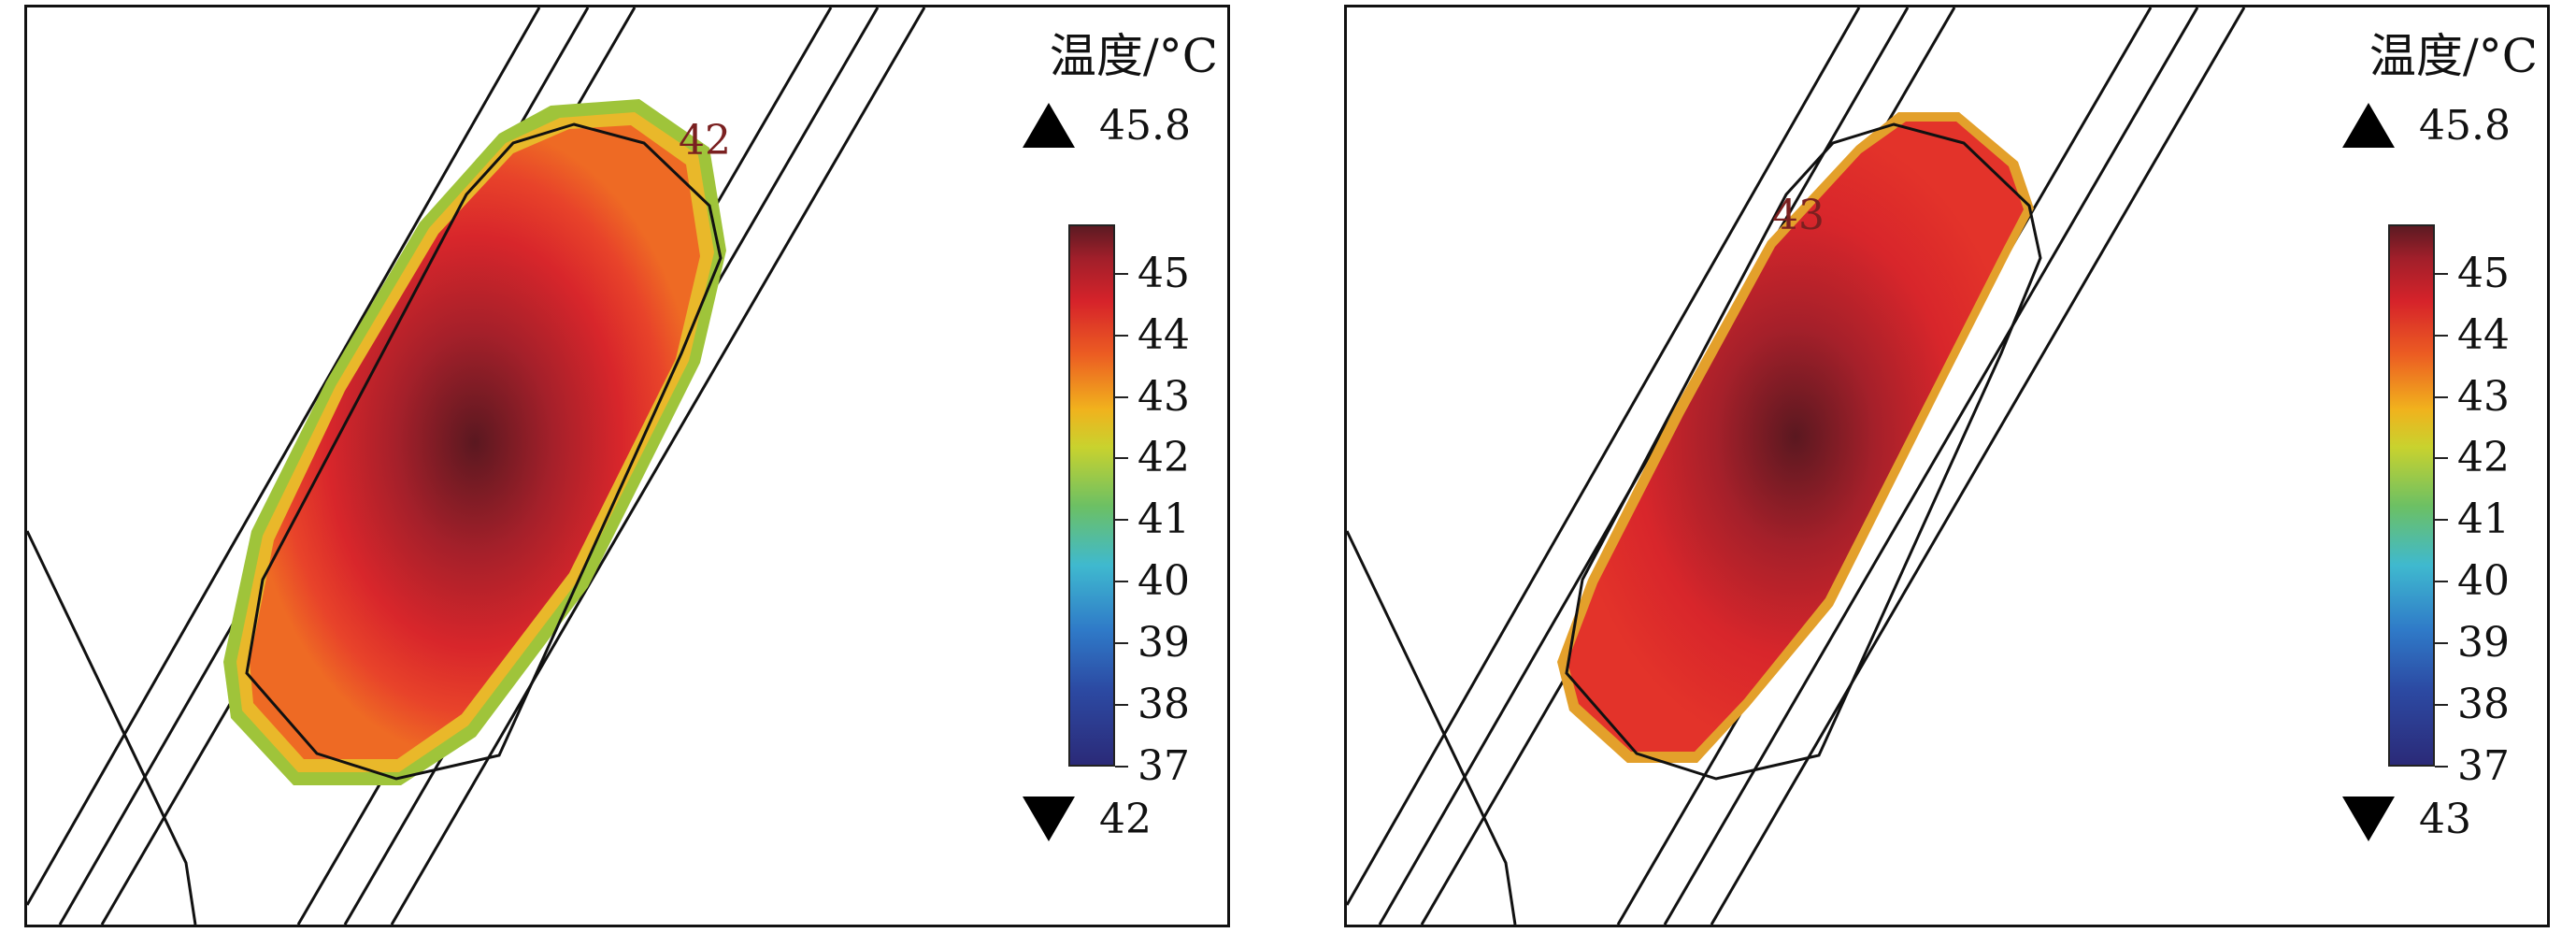 Image resolution: width=2576 pixels, height=933 pixels. What do you see at coordinates (1798, 215) in the screenshot?
I see `contour-label-right: 43` at bounding box center [1798, 215].